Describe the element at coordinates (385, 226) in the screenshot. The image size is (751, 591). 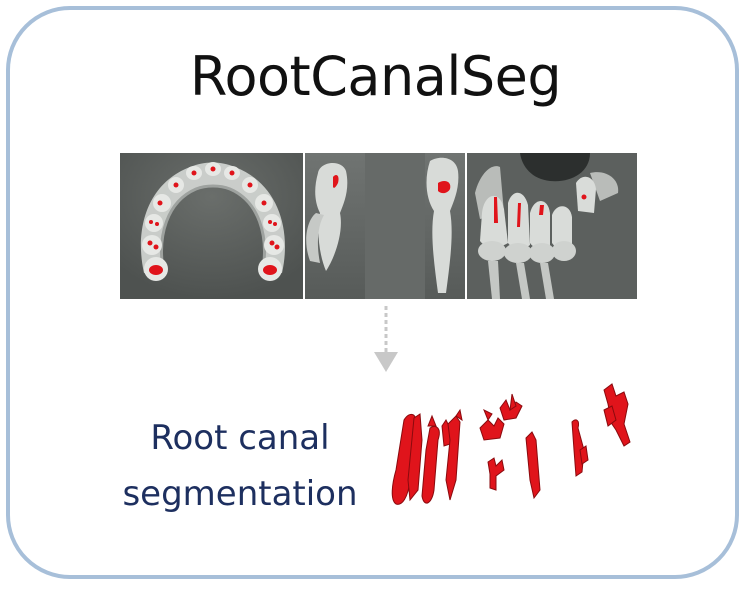
I see `sagittal-view` at that location.